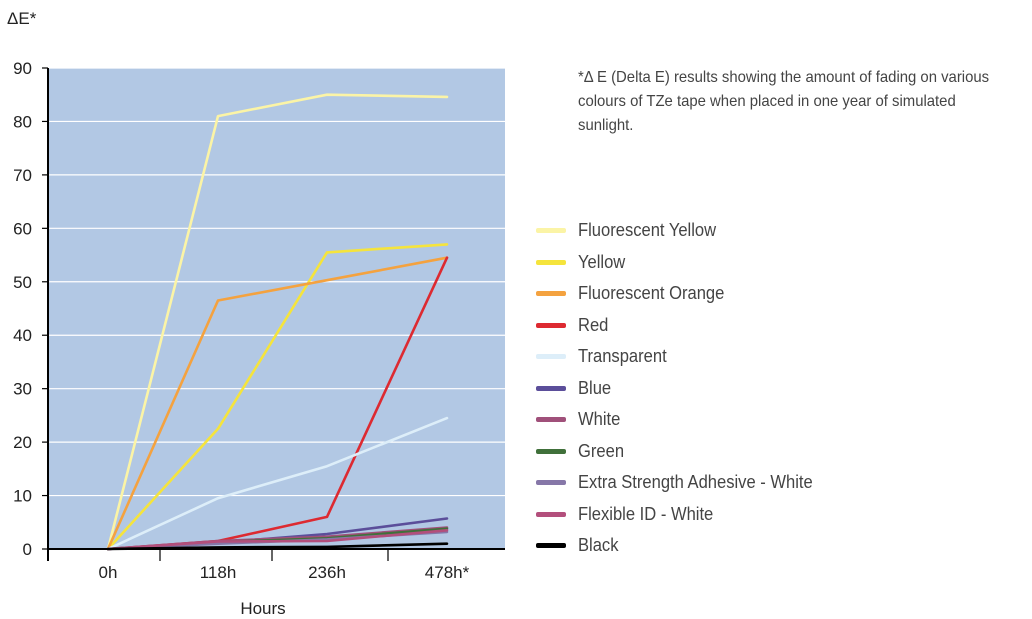 Image resolution: width=1032 pixels, height=619 pixels. Describe the element at coordinates (622, 356) in the screenshot. I see `legend-label: Transparent` at that location.